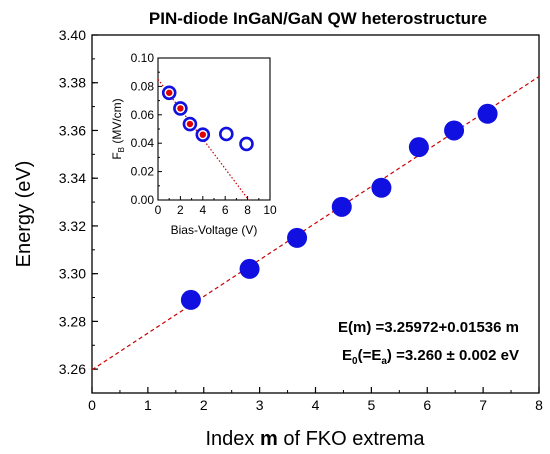 This screenshot has width=550, height=454. Describe the element at coordinates (158, 210) in the screenshot. I see `inset-x-tick-label: 0` at that location.